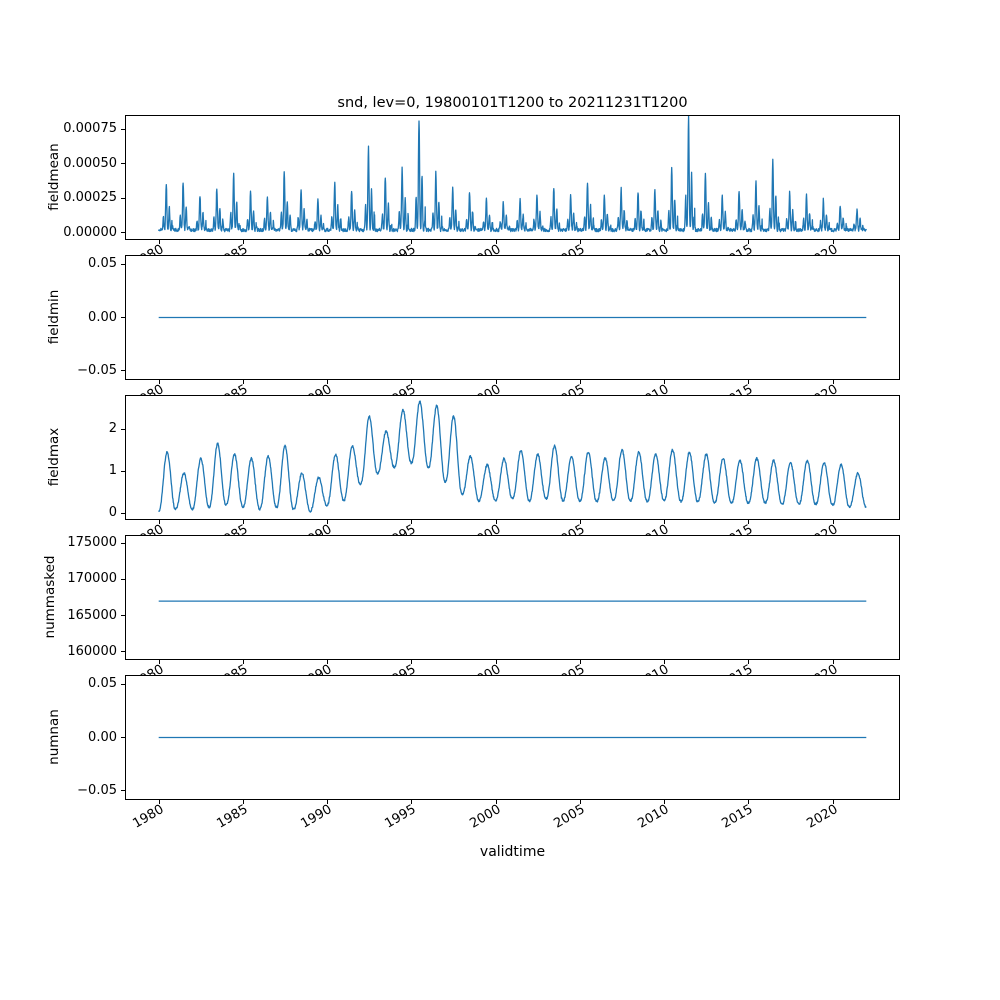 The image size is (1000, 1000). Describe the element at coordinates (97, 370) in the screenshot. I see `y-tick-label: −0.05` at that location.